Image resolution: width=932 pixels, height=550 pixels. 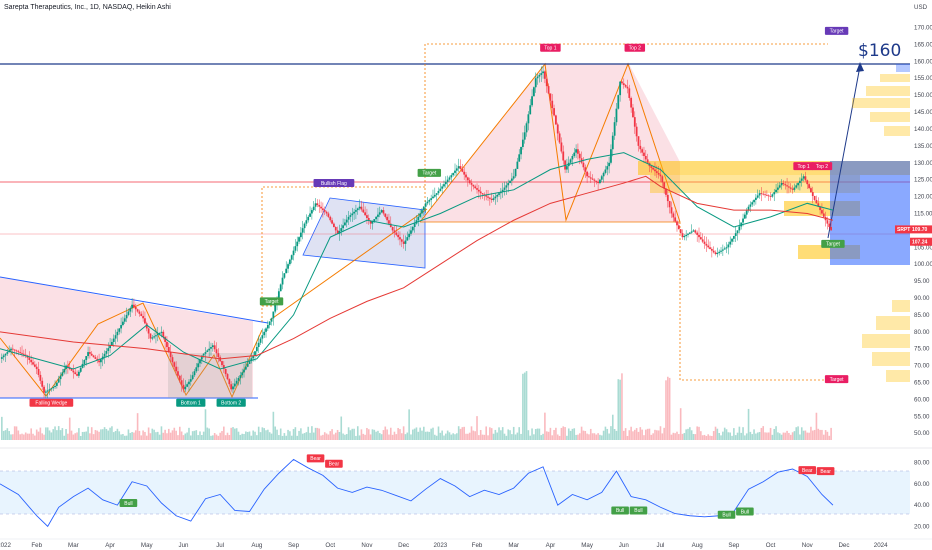 I want to click on label-target: Target, so click(x=271, y=301).